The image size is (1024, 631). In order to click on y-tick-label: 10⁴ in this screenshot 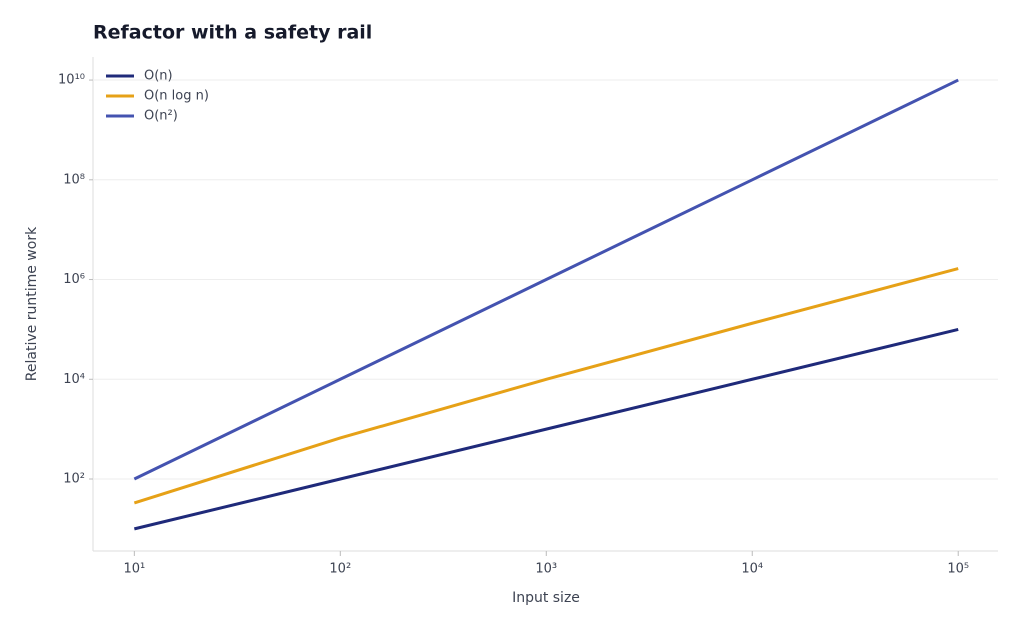, I will do `click(74, 379)`.